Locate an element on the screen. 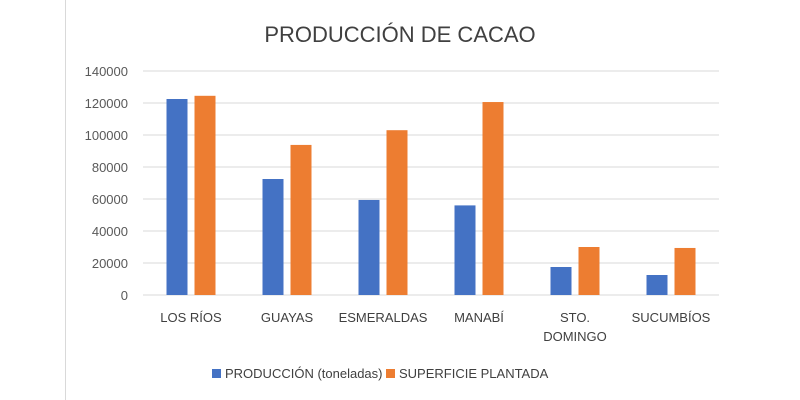  y-tick-label: 80000 is located at coordinates (110, 167).